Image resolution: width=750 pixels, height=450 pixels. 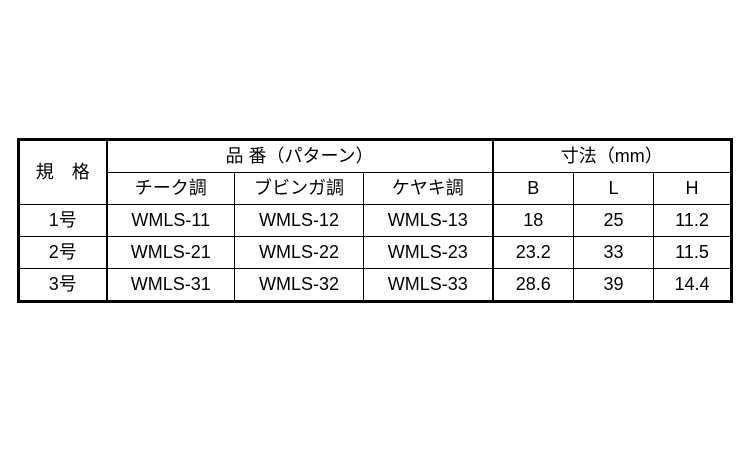 What do you see at coordinates (428, 188) in the screenshot?
I see `pattern-header: ケヤキ調` at bounding box center [428, 188].